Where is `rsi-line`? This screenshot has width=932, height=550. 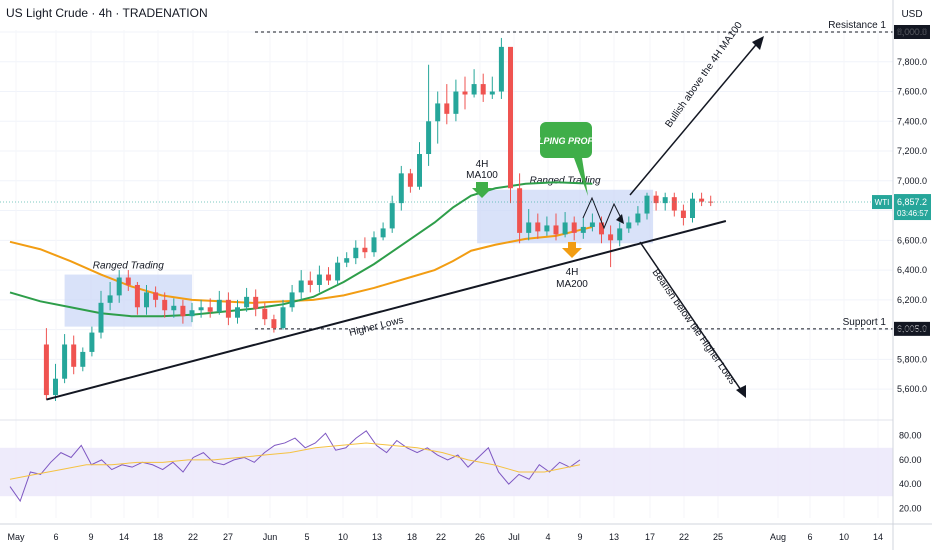
rsi-line is located at coordinates (295, 466).